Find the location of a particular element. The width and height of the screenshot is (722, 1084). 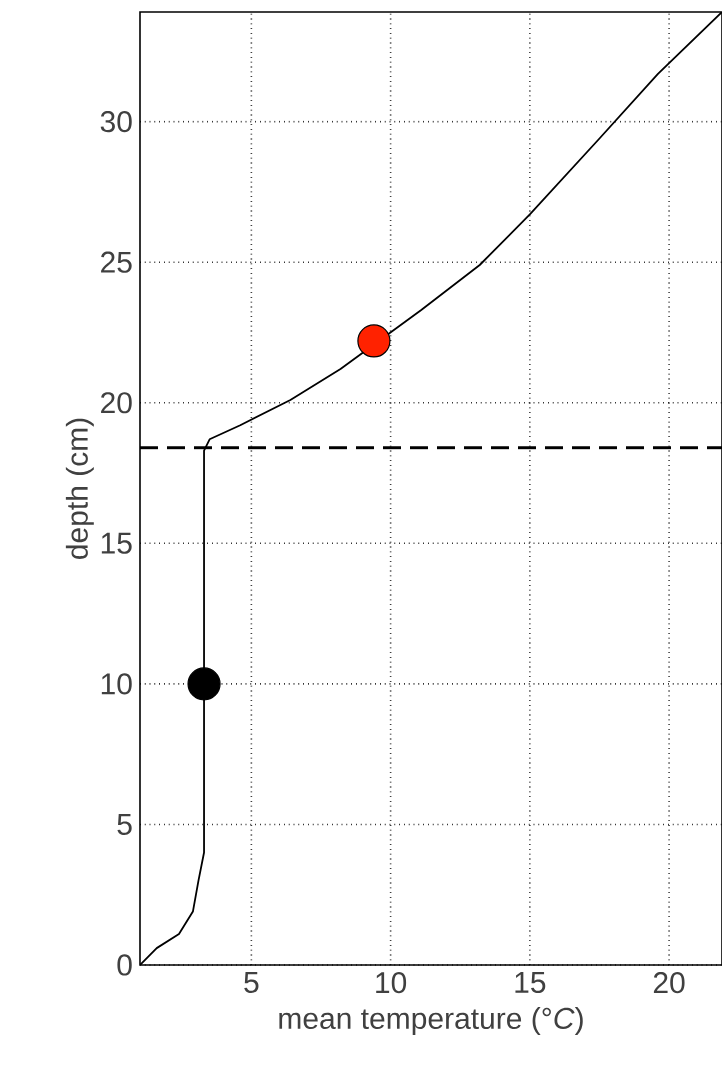

x-axis-title: mean temperature (°C) is located at coordinates (431, 1021).